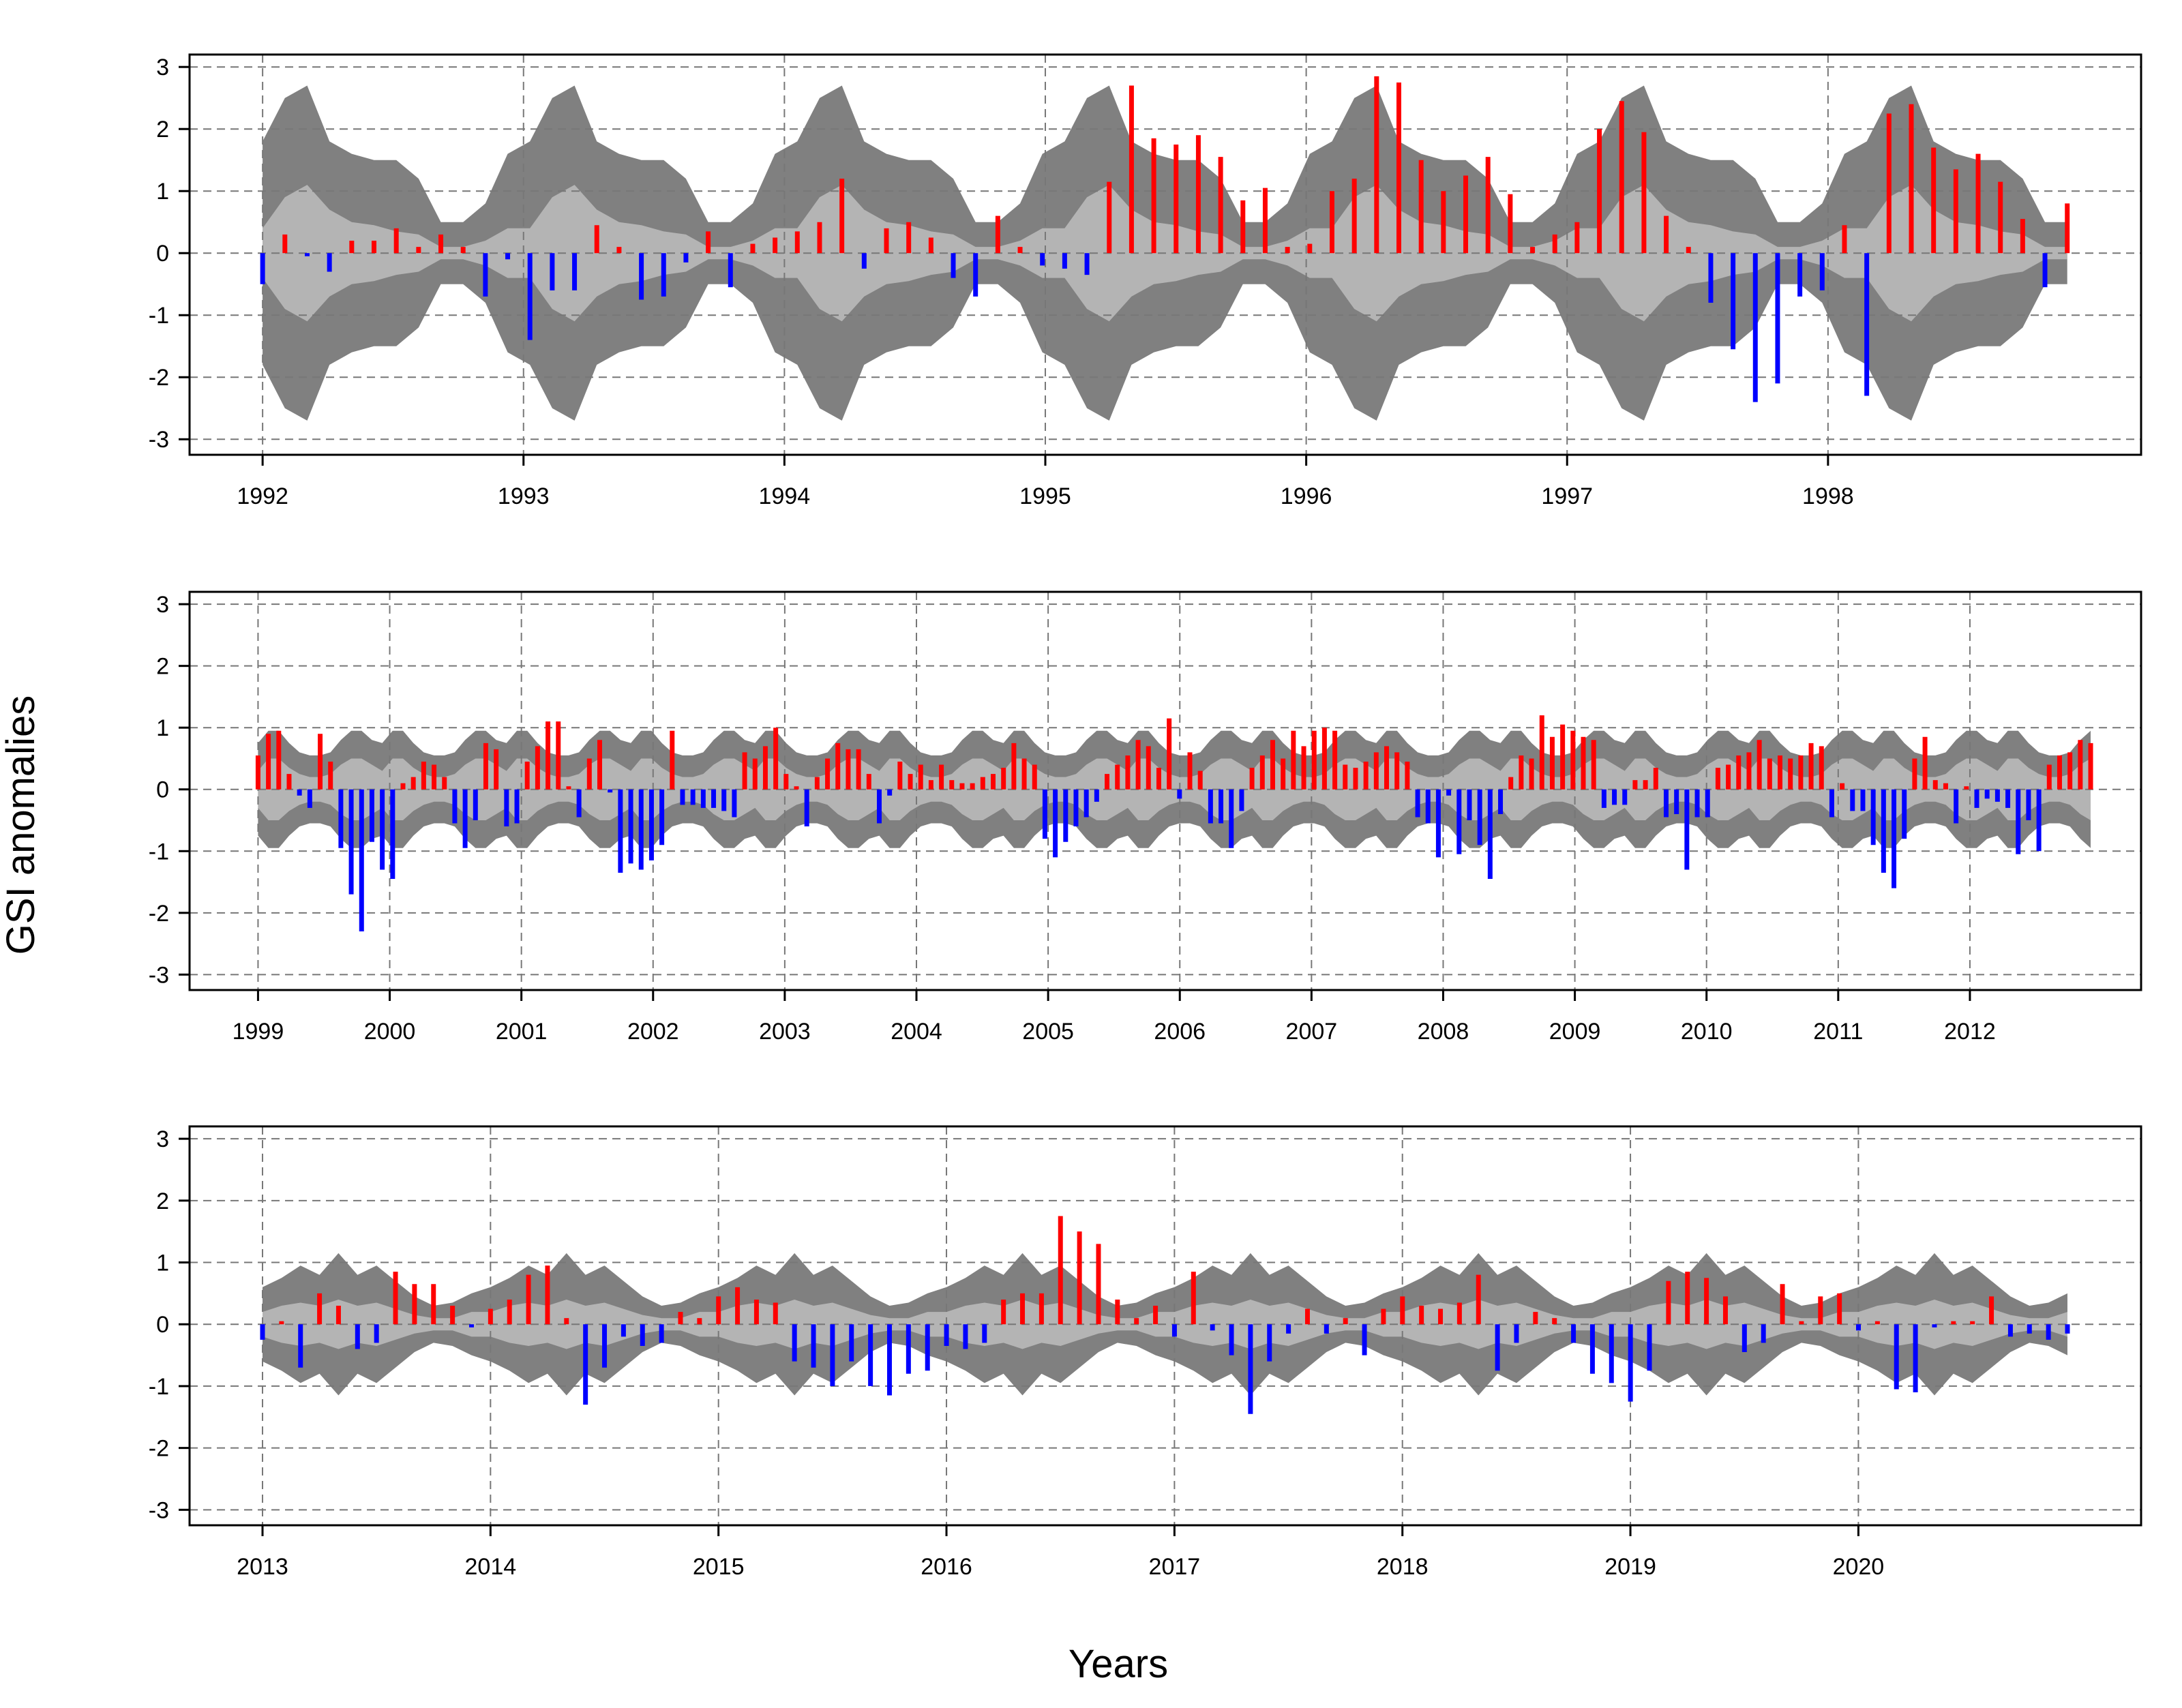 This screenshot has width=2182, height=1708. What do you see at coordinates (785, 1032) in the screenshot?
I see `x-tick-label: 2003` at bounding box center [785, 1032].